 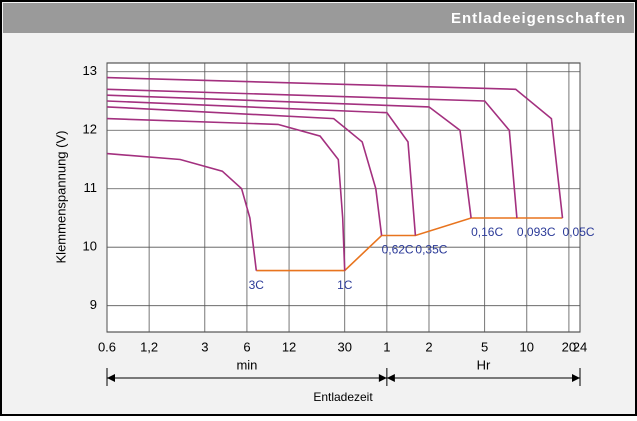 I want to click on x-tick-label: 12, so click(x=289, y=346).